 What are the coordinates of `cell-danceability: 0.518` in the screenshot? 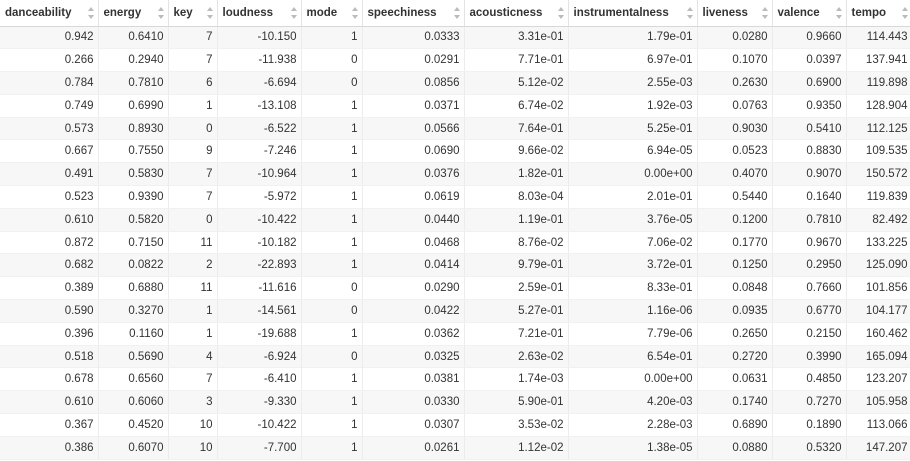 It's located at (49, 357).